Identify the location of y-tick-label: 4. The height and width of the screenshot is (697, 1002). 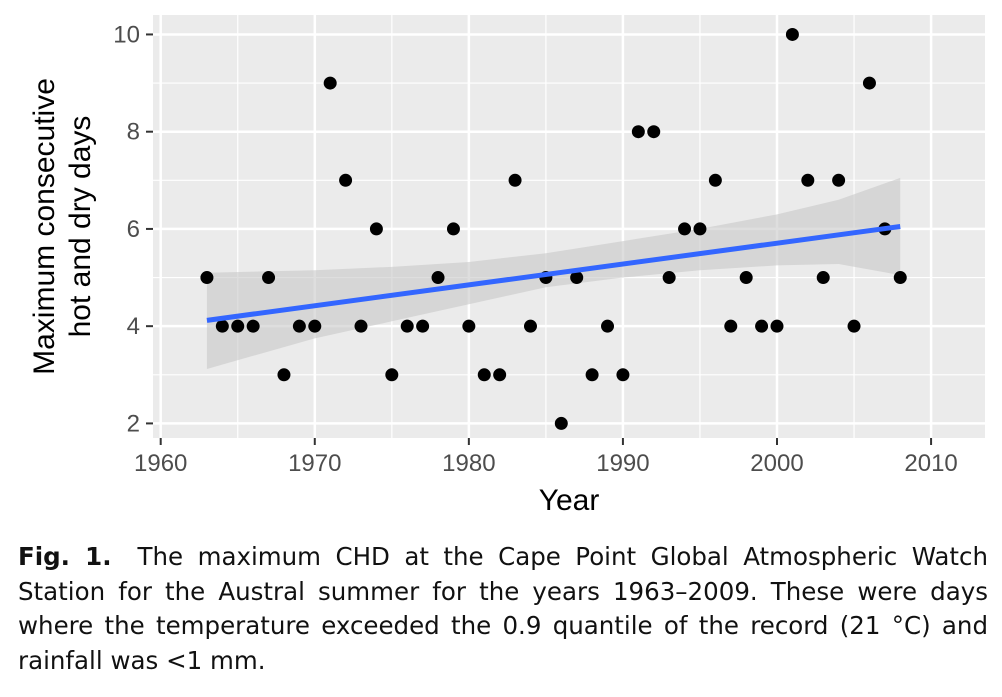
(133, 326).